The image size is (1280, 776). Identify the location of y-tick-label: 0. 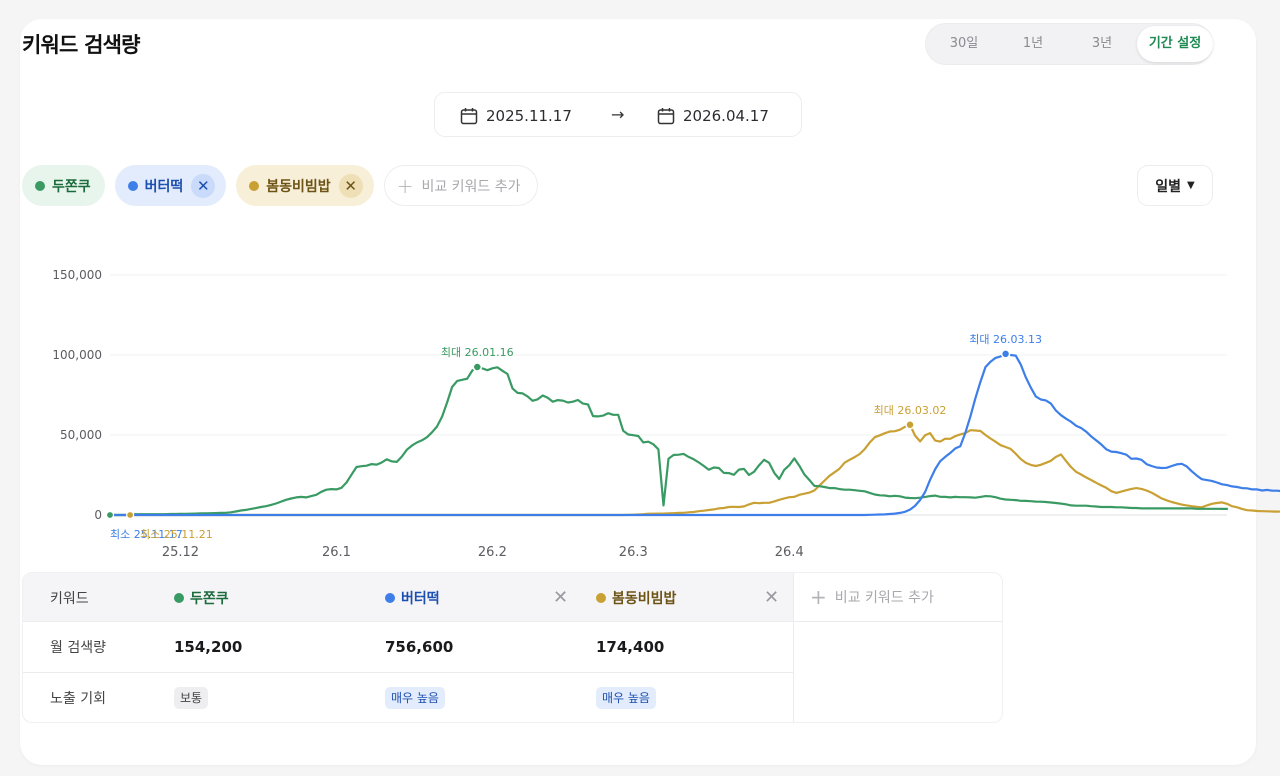
(98, 515).